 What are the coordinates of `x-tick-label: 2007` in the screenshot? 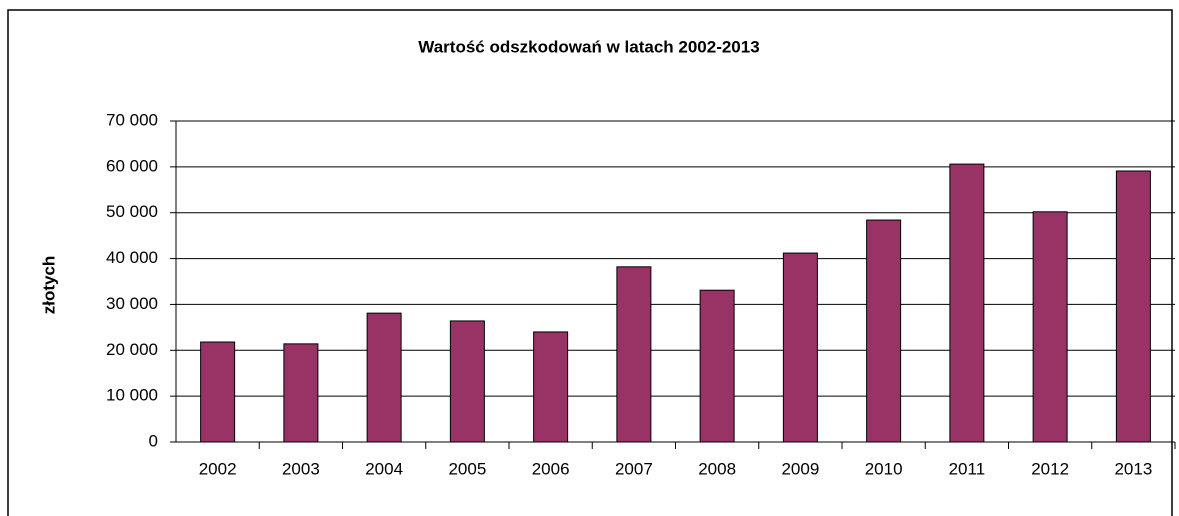 It's located at (634, 468).